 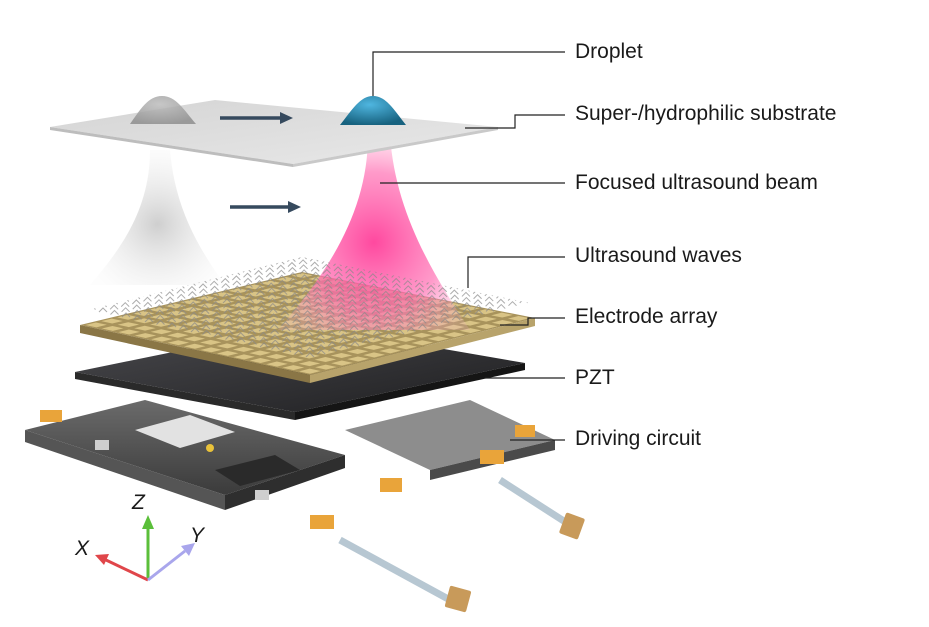 I want to click on label-electrode: Electrode array, so click(x=646, y=316).